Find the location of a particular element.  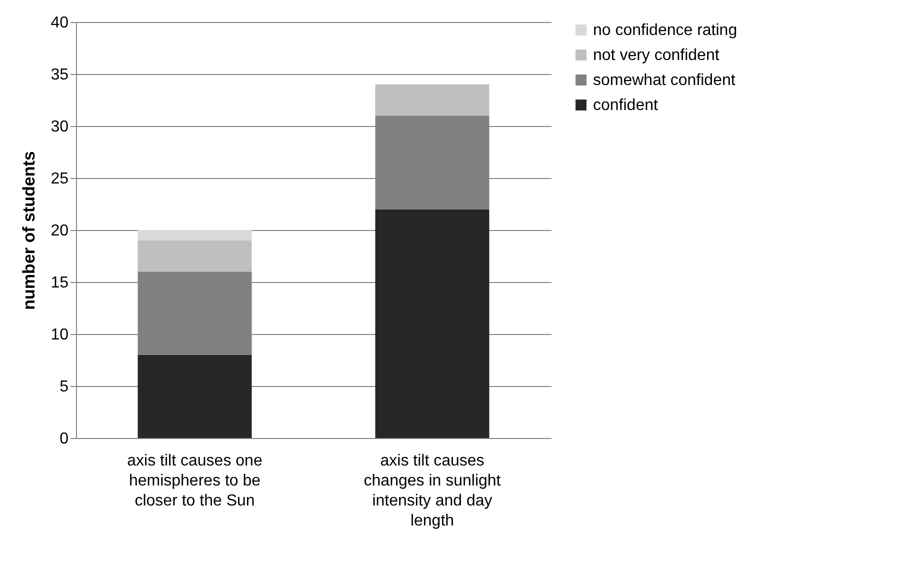

y-tick-label: 30 is located at coordinates (59, 127).